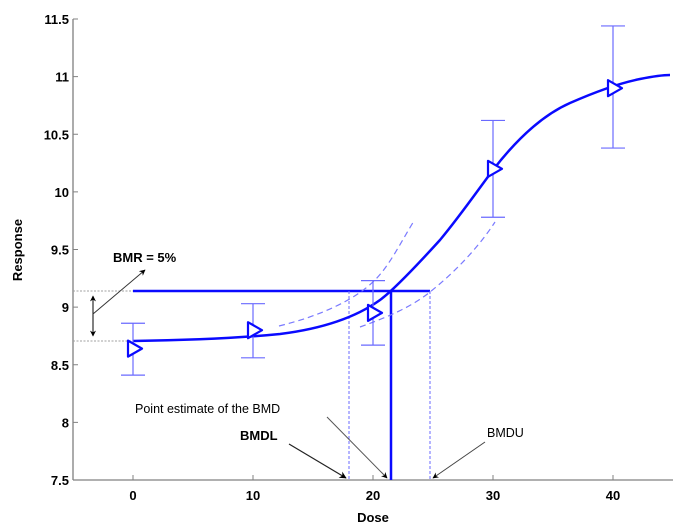 The height and width of the screenshot is (532, 683). I want to click on x-tick-label: 0, so click(132, 495).